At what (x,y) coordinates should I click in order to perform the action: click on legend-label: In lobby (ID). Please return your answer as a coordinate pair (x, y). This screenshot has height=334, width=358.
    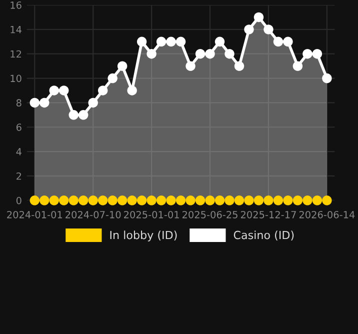
    Looking at the image, I should click on (143, 236).